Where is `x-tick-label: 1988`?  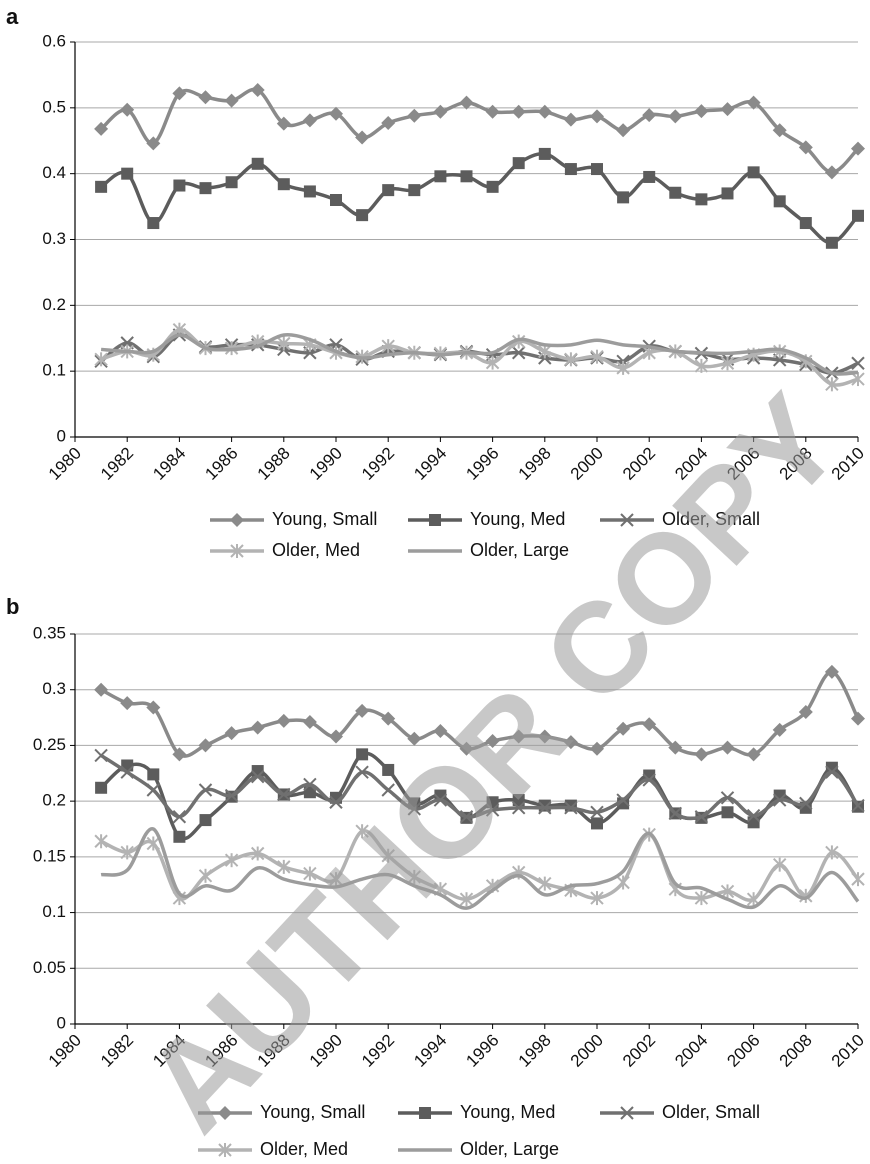
x-tick-label: 1988 is located at coordinates (274, 464).